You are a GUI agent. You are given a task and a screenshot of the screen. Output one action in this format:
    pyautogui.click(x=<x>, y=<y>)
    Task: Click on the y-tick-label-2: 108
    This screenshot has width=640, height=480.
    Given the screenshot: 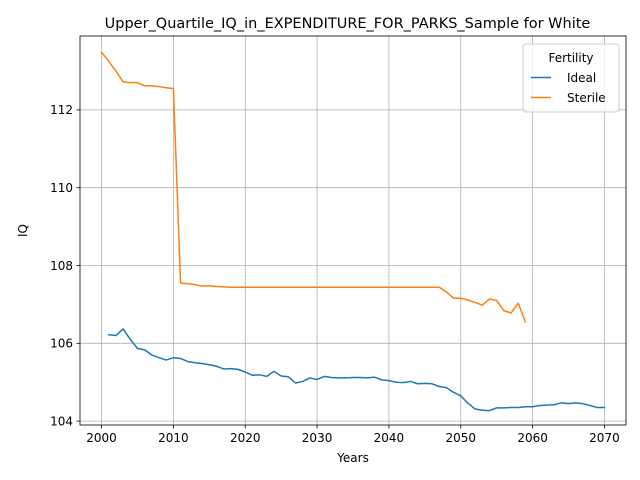 What is the action you would take?
    pyautogui.click(x=61, y=266)
    